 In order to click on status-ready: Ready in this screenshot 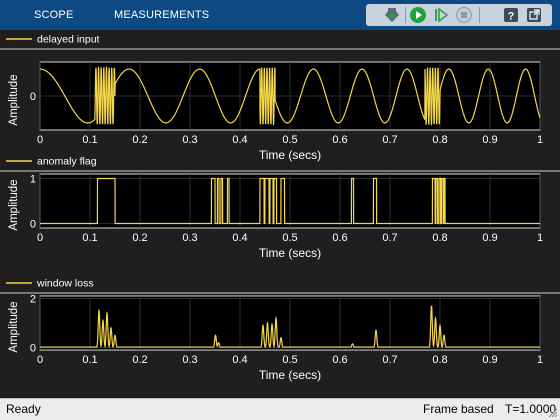, I will do `click(23, 409)`.